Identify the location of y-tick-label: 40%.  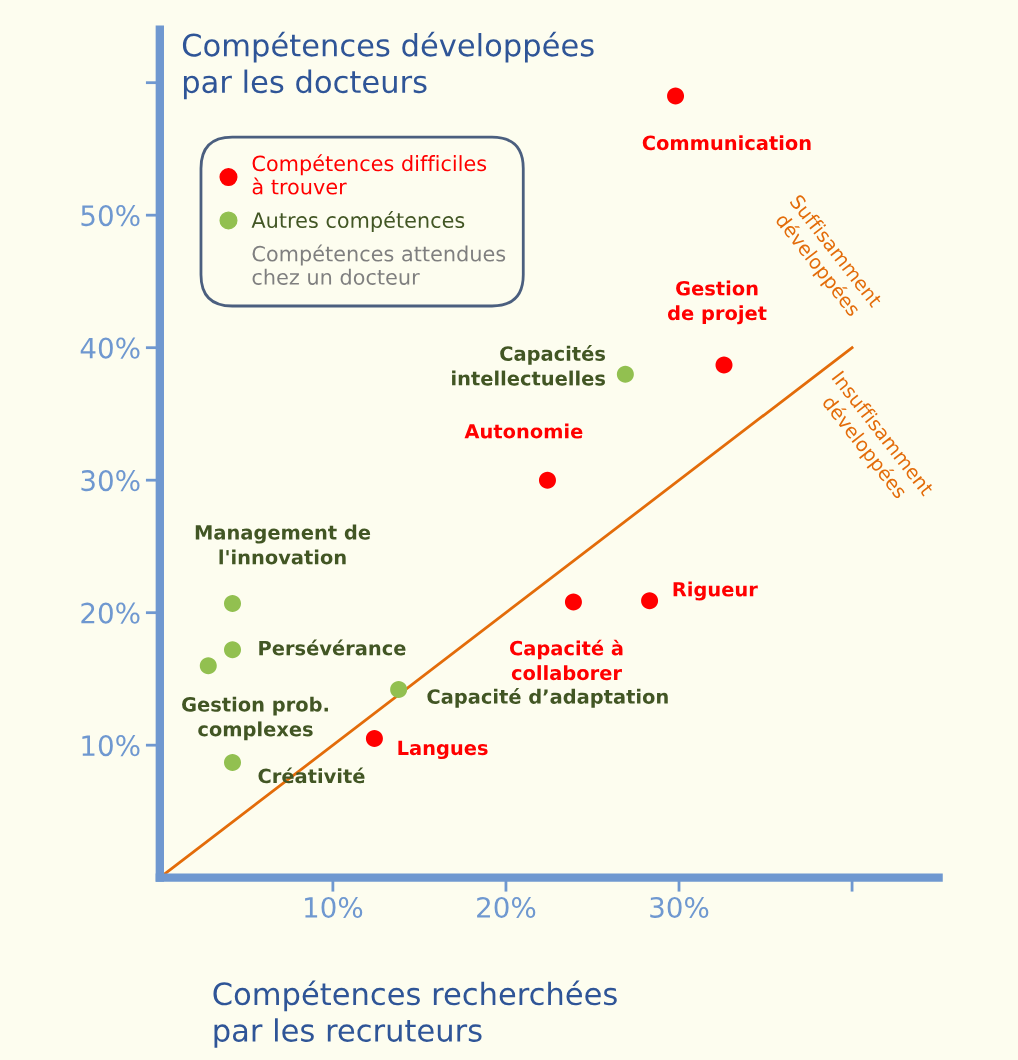
(110, 348).